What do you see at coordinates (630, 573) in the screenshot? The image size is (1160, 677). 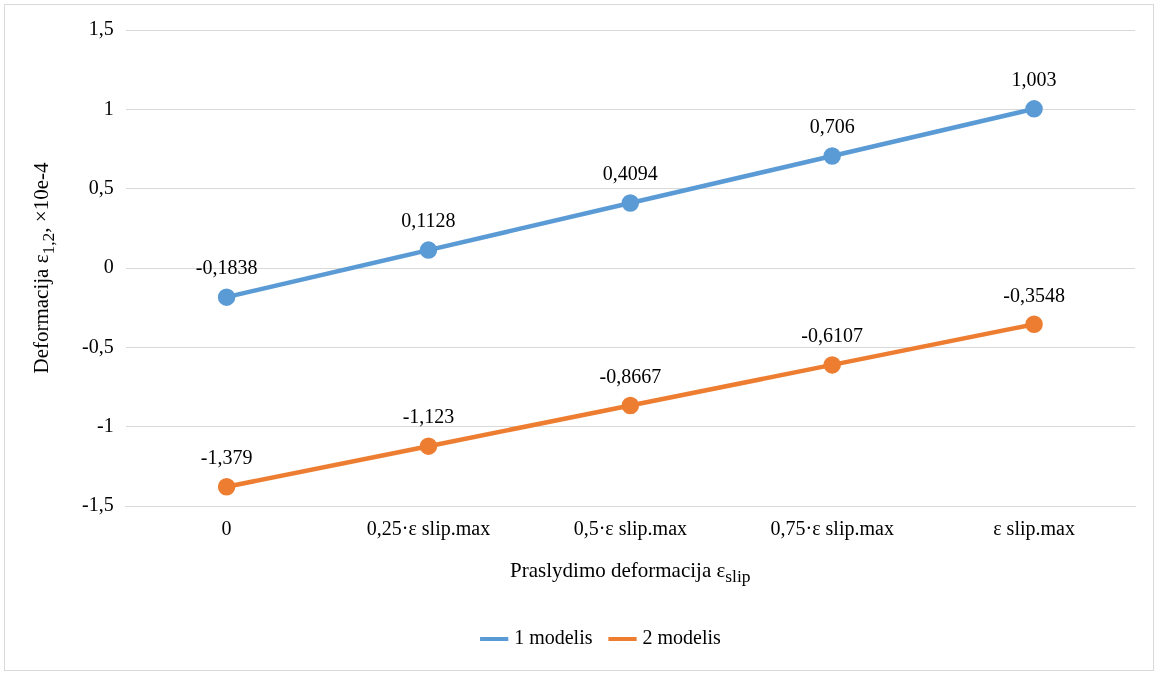 I see `x-axis-title: Praslydimo deformacija ε$_{slip}$` at bounding box center [630, 573].